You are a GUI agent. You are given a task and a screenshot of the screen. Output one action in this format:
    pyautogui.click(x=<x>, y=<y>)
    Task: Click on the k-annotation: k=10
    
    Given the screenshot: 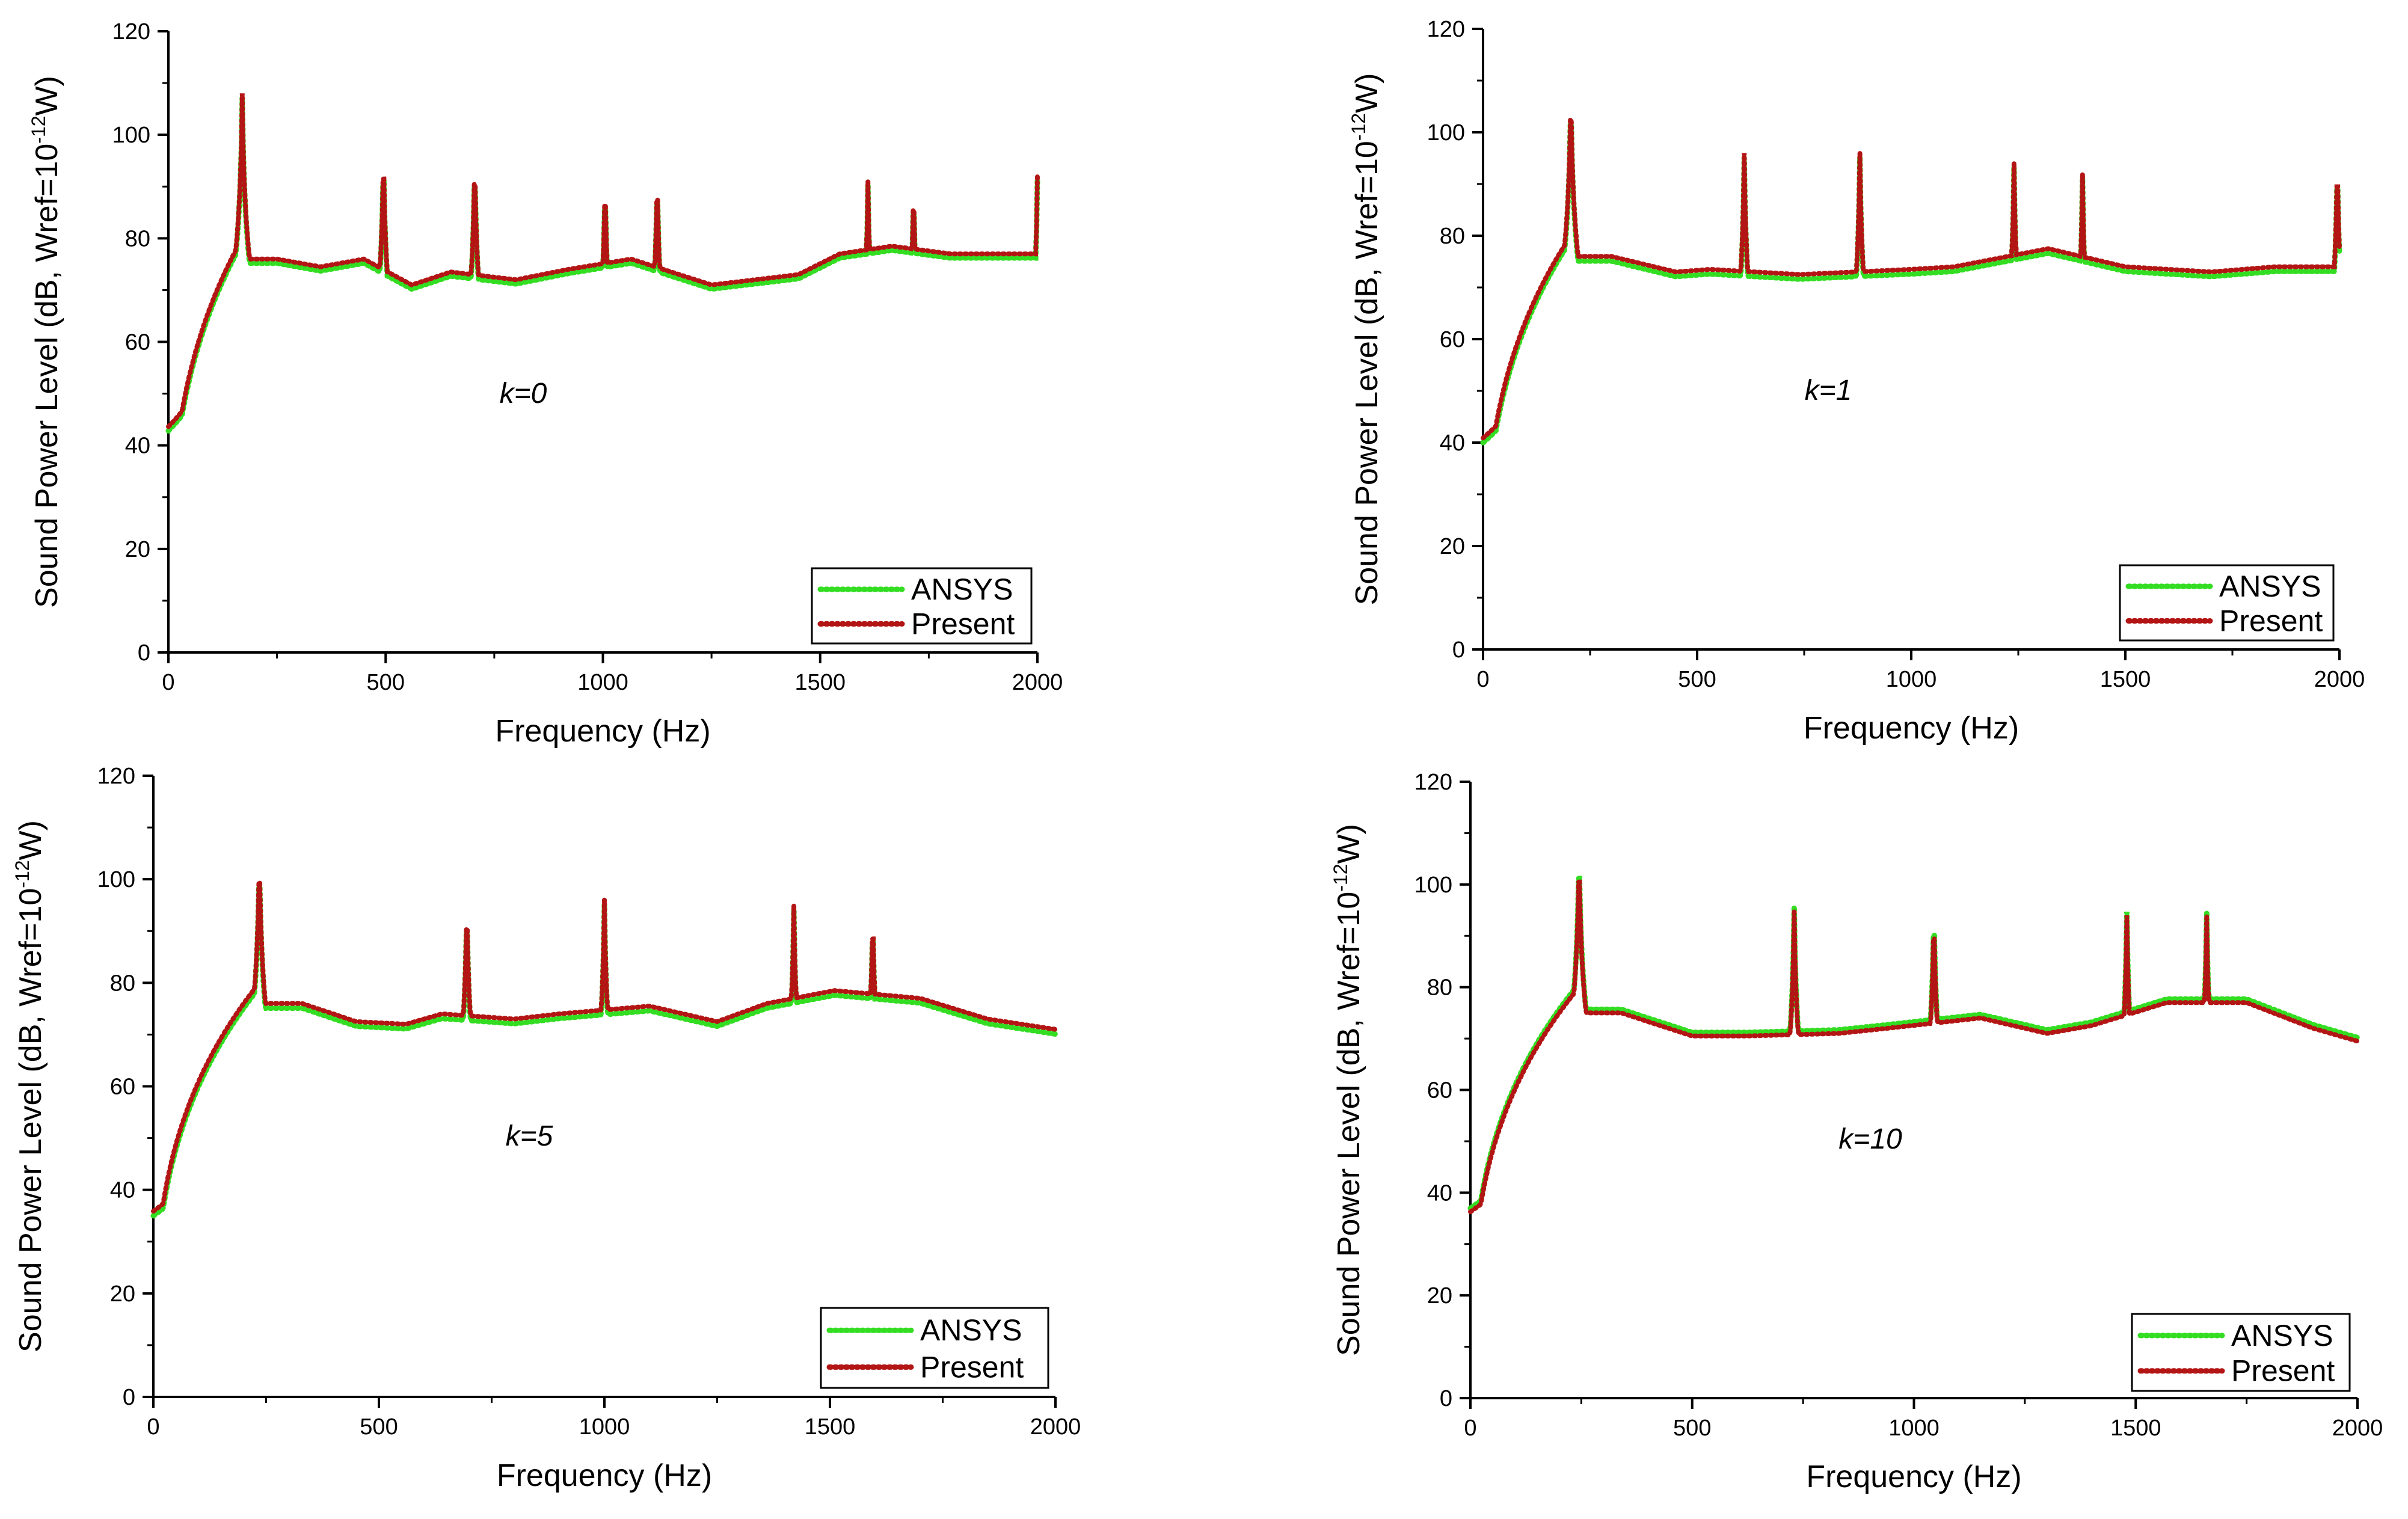 What is the action you would take?
    pyautogui.click(x=1870, y=1139)
    